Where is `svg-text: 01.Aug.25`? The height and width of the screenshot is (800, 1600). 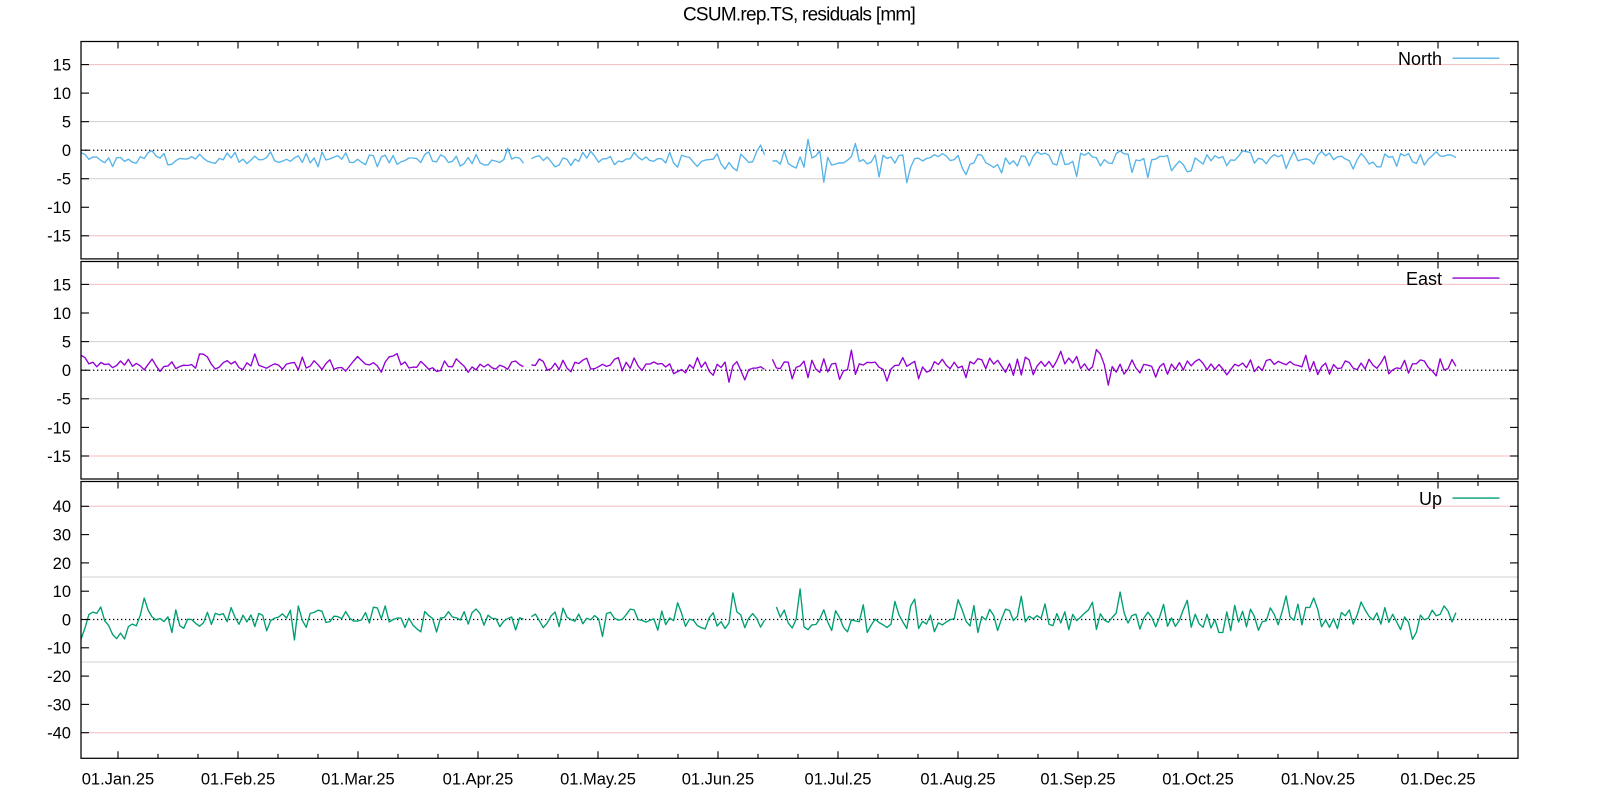 svg-text: 01.Aug.25 is located at coordinates (957, 780).